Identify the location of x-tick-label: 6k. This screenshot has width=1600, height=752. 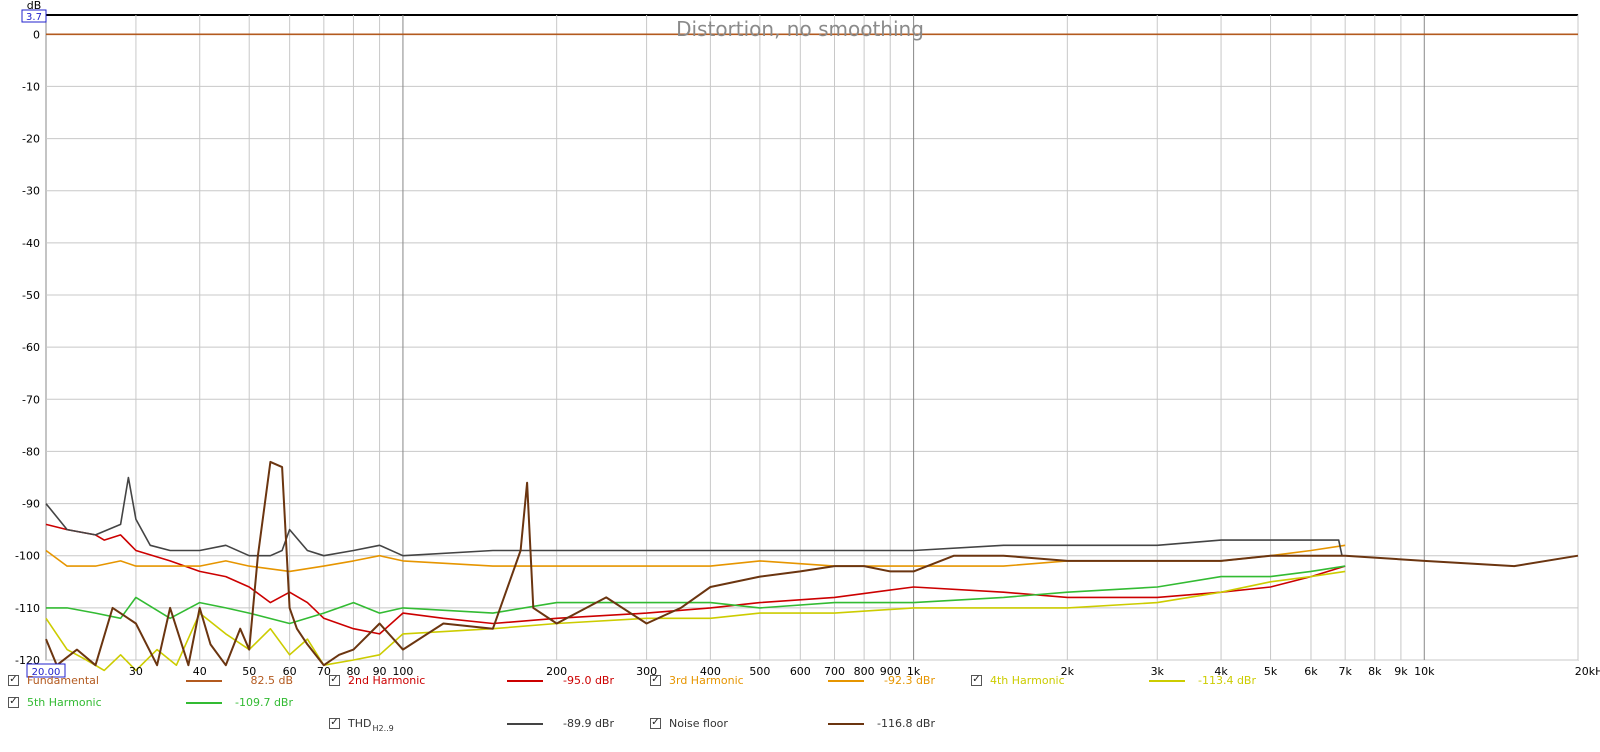
(1311, 671).